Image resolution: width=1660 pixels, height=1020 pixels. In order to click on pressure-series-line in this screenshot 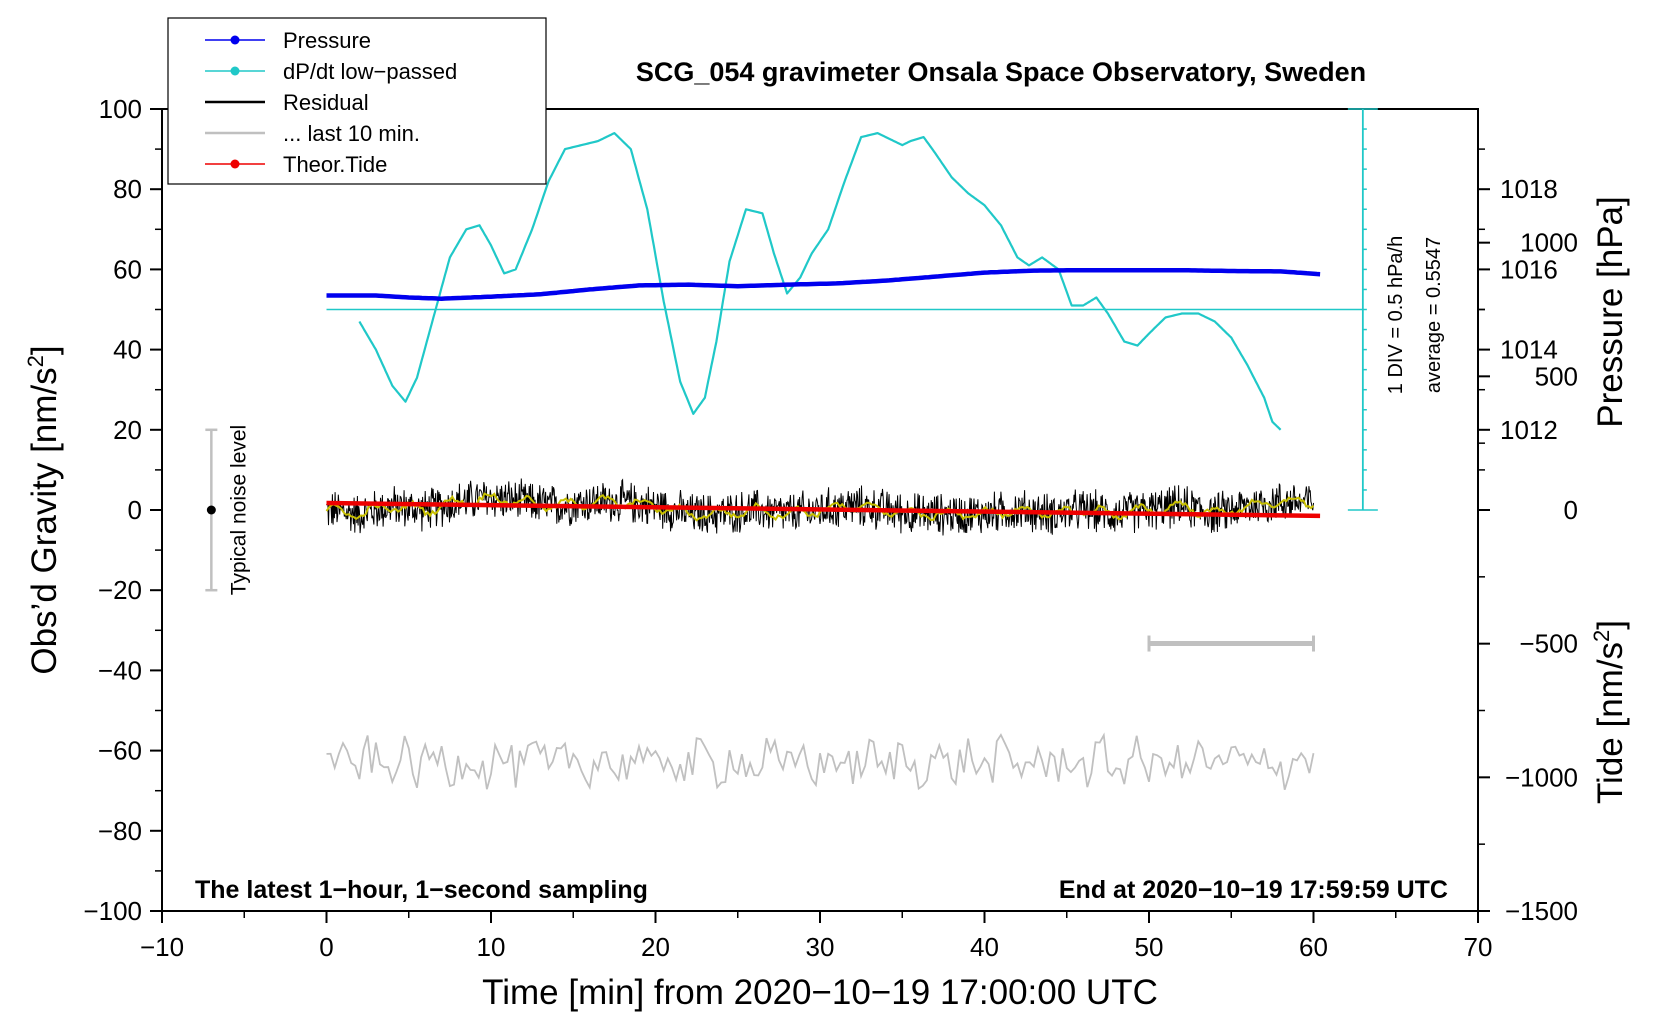, I will do `click(823, 284)`.